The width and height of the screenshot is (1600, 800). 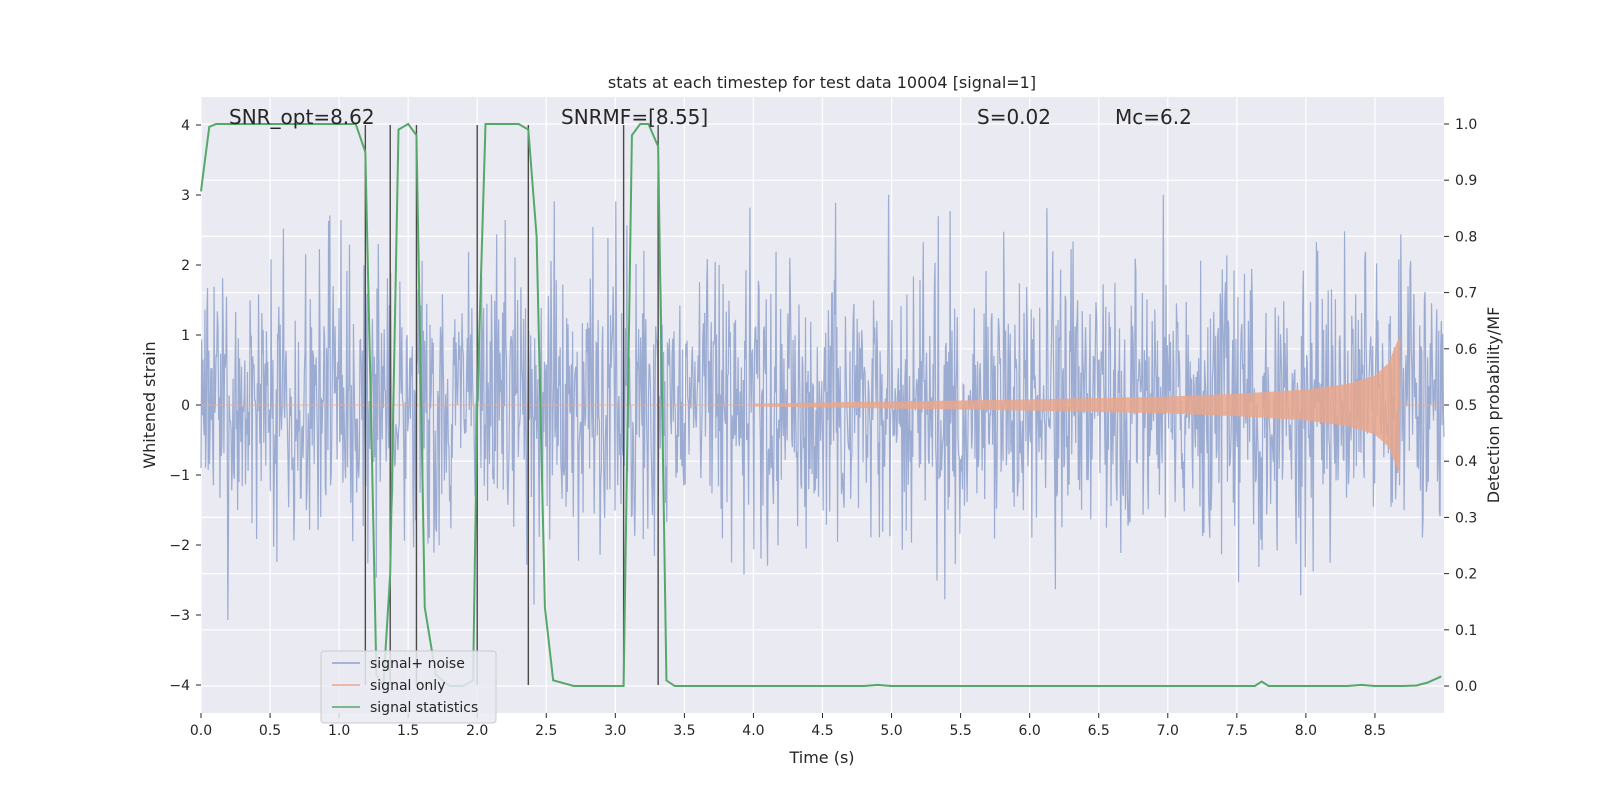 I want to click on y2-tick-label-4: 0.4, so click(x=1466, y=462).